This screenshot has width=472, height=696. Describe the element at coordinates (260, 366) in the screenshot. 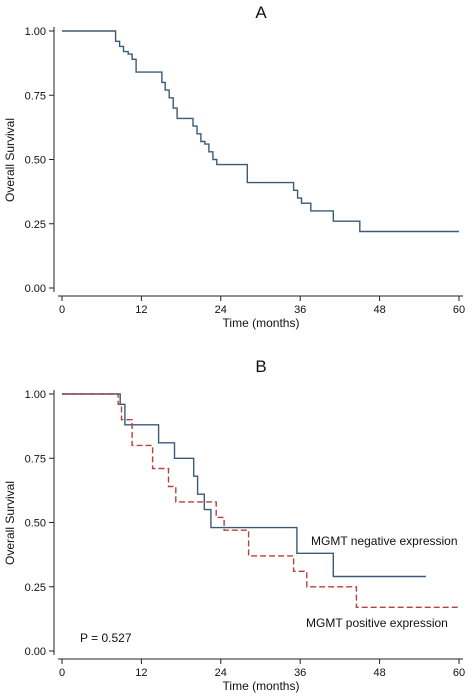

I see `panel-label: B` at that location.